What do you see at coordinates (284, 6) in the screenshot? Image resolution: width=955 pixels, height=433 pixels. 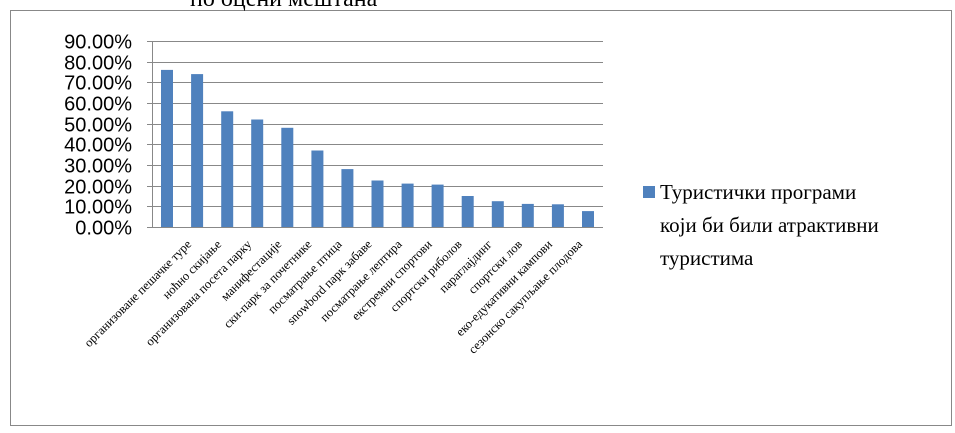 I see `chart-title: по оцени мештана` at bounding box center [284, 6].